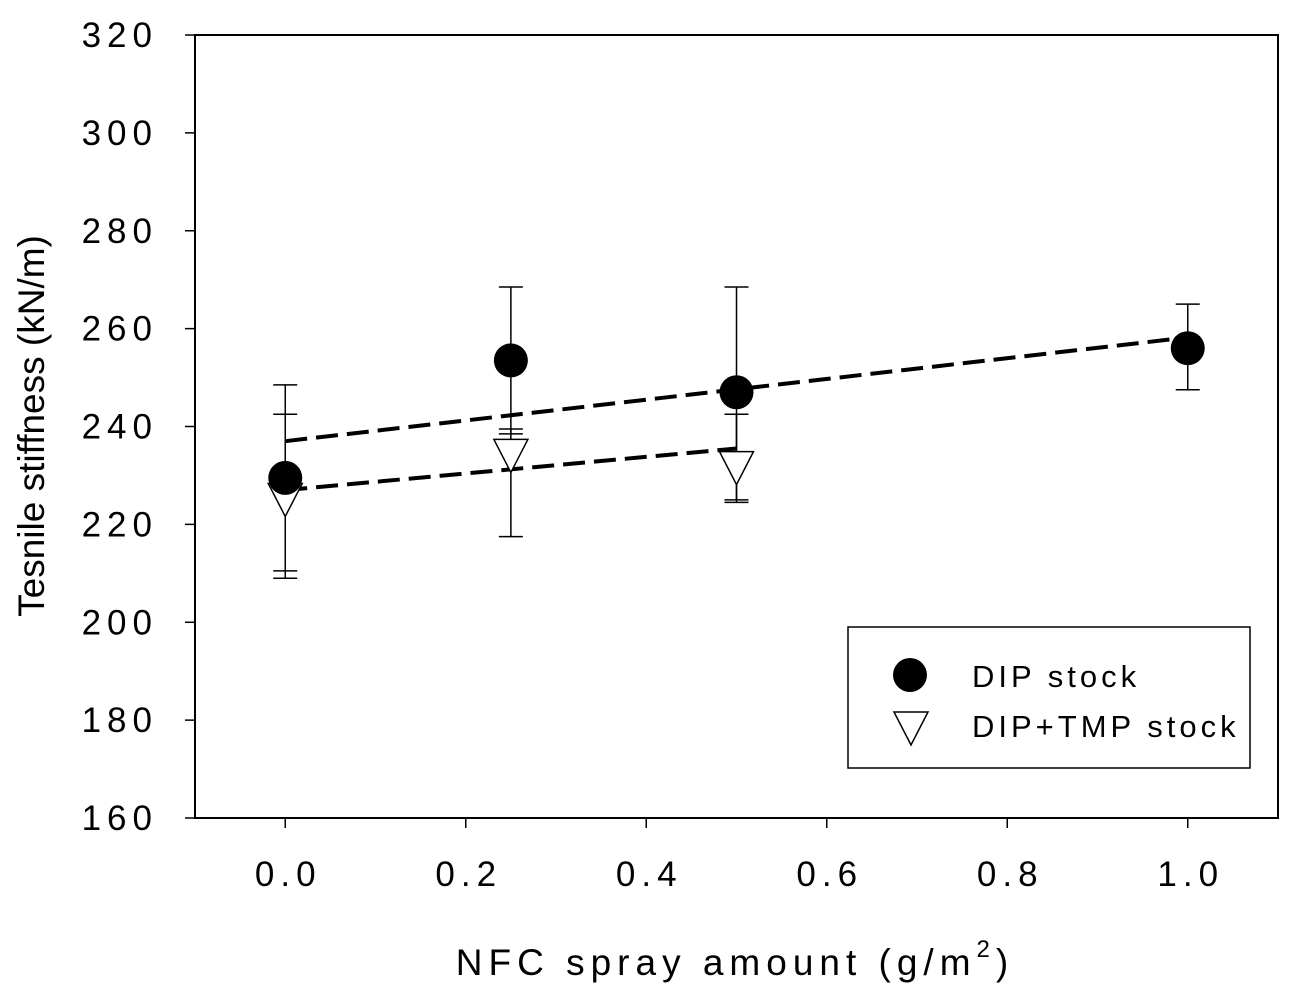  What do you see at coordinates (910, 675) in the screenshot?
I see `legend-marker-dip-stock` at bounding box center [910, 675].